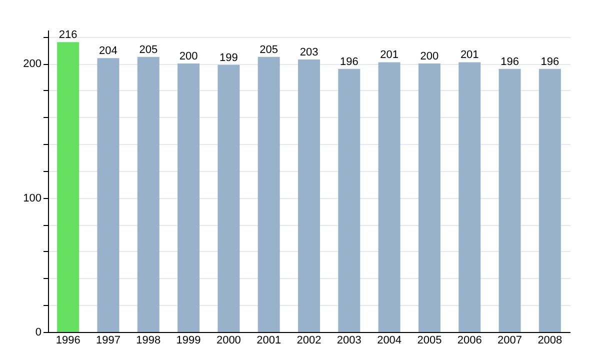  What do you see at coordinates (229, 58) in the screenshot?
I see `data-label: 199` at bounding box center [229, 58].